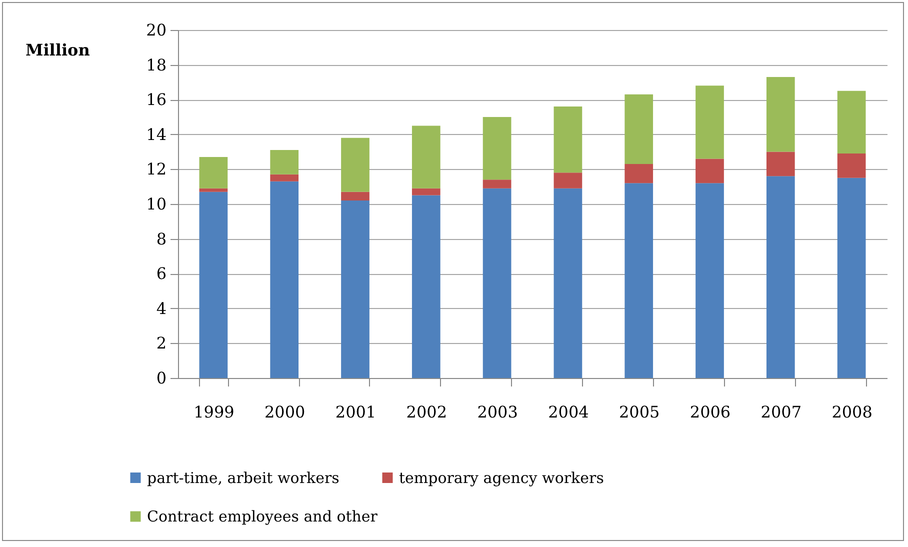  Describe the element at coordinates (427, 412) in the screenshot. I see `x-tick-label: 2002` at that location.